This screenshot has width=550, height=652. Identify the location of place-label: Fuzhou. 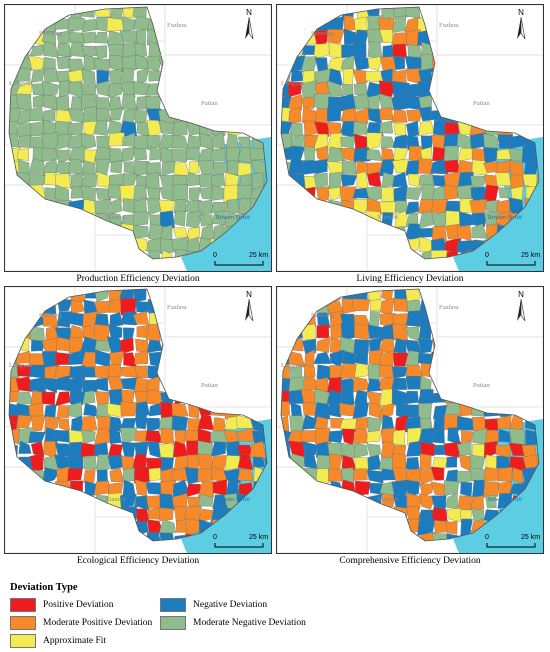
(177, 307).